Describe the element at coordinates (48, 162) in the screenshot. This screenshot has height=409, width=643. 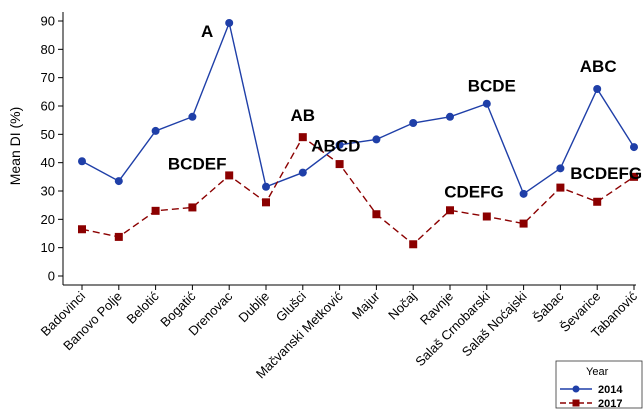
I see `y-tick-label: 40` at that location.